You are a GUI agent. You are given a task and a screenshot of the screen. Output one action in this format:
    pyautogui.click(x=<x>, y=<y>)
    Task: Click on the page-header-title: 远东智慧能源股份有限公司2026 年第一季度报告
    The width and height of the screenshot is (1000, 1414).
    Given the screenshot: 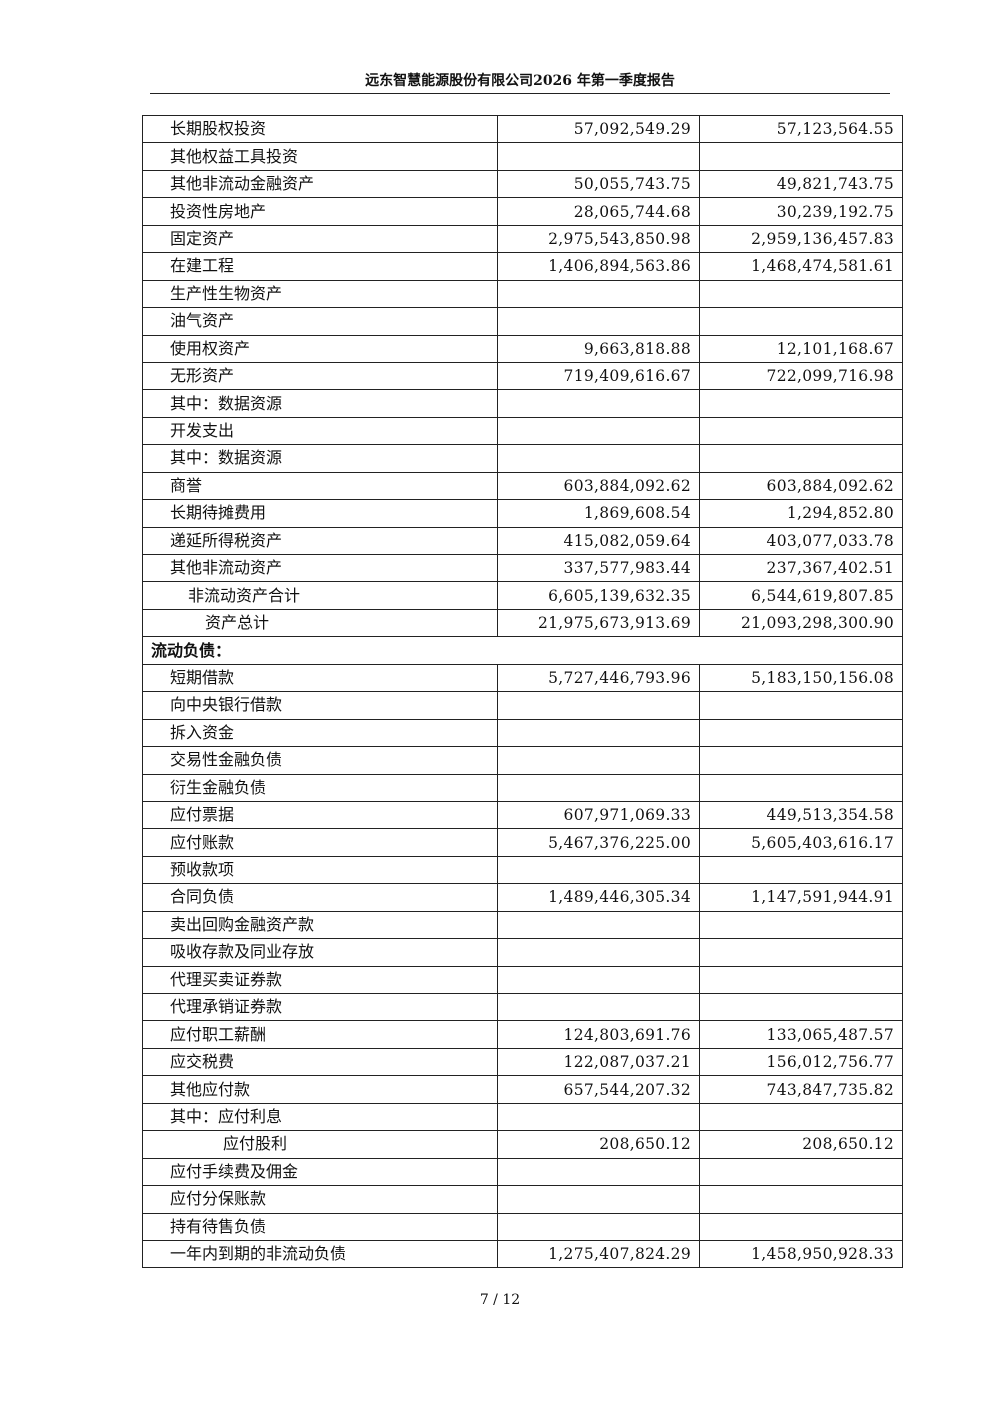 What is the action you would take?
    pyautogui.click(x=520, y=81)
    